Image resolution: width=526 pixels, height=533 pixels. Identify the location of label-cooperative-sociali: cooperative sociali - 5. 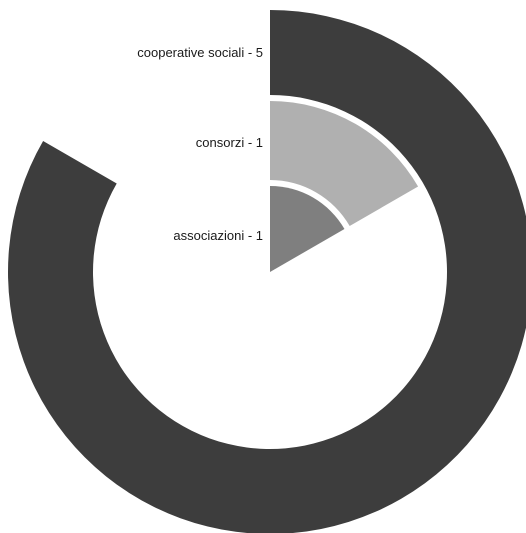
(200, 52).